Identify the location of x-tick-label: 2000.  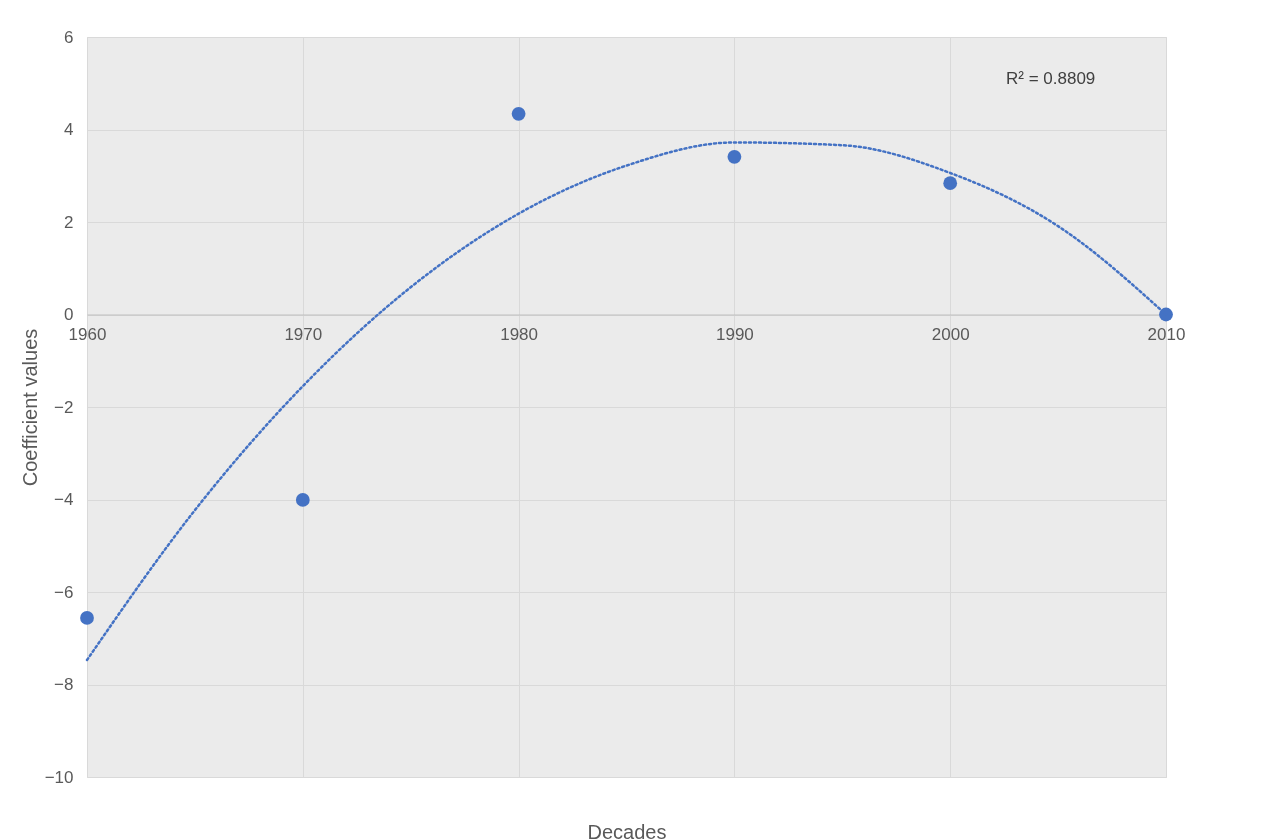
(950, 334).